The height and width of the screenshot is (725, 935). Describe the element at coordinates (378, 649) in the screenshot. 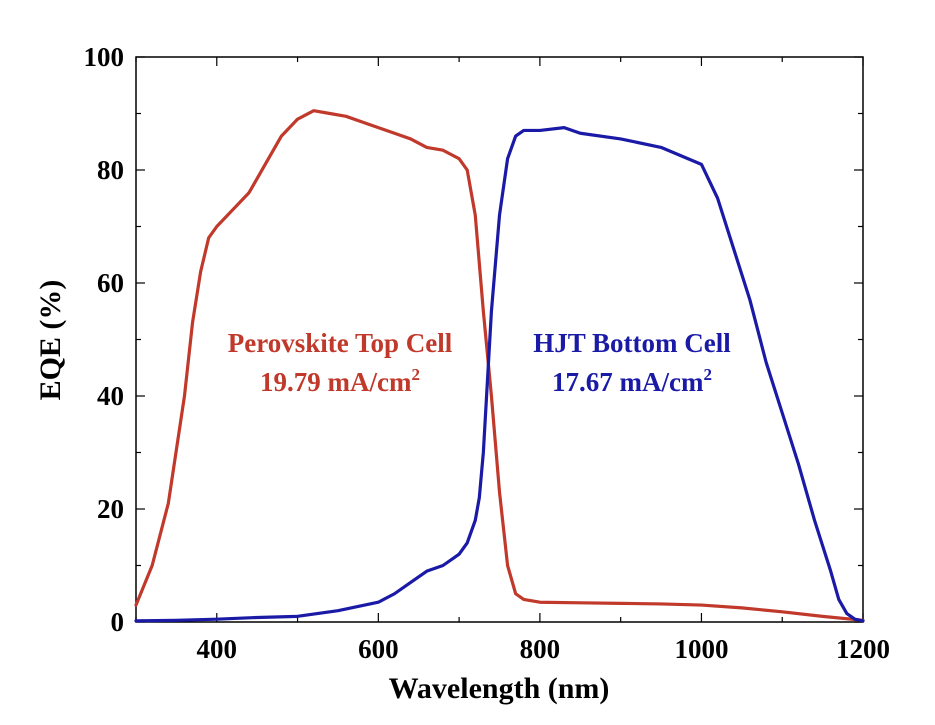

I see `x-tick-label: 600` at that location.